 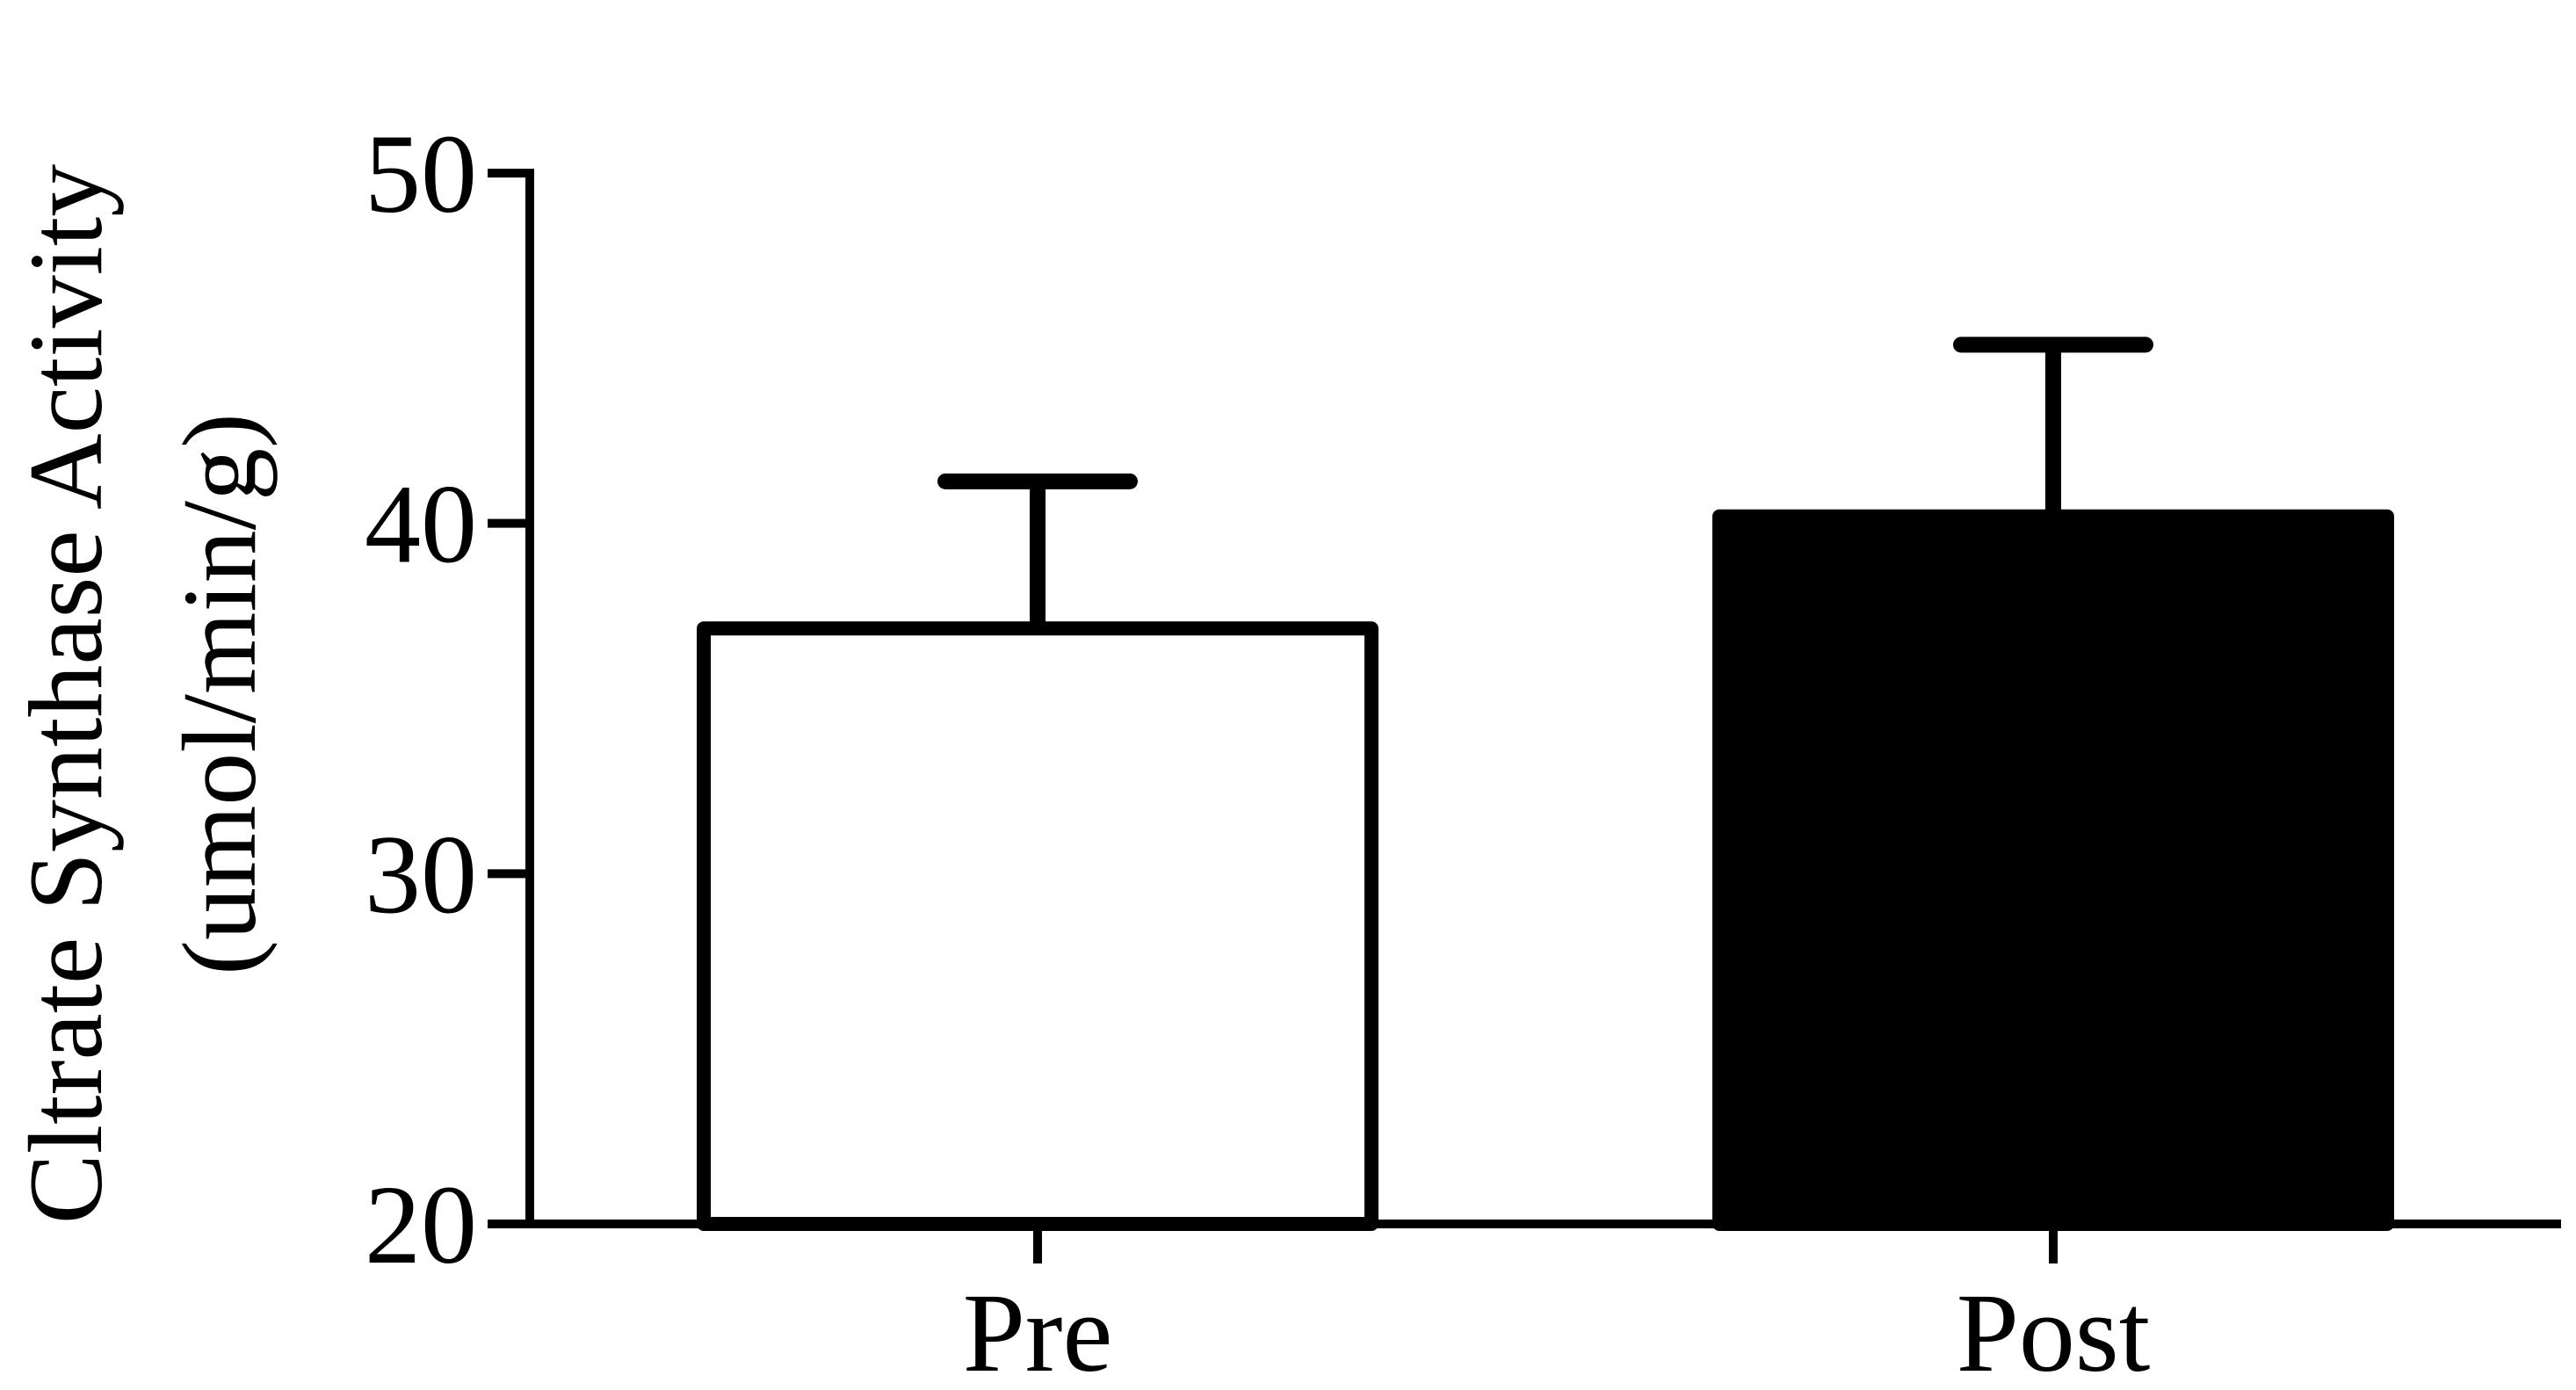 I want to click on y-axis-title: Cltrate Synthase Activity (umol/min/g), so click(x=142, y=694).